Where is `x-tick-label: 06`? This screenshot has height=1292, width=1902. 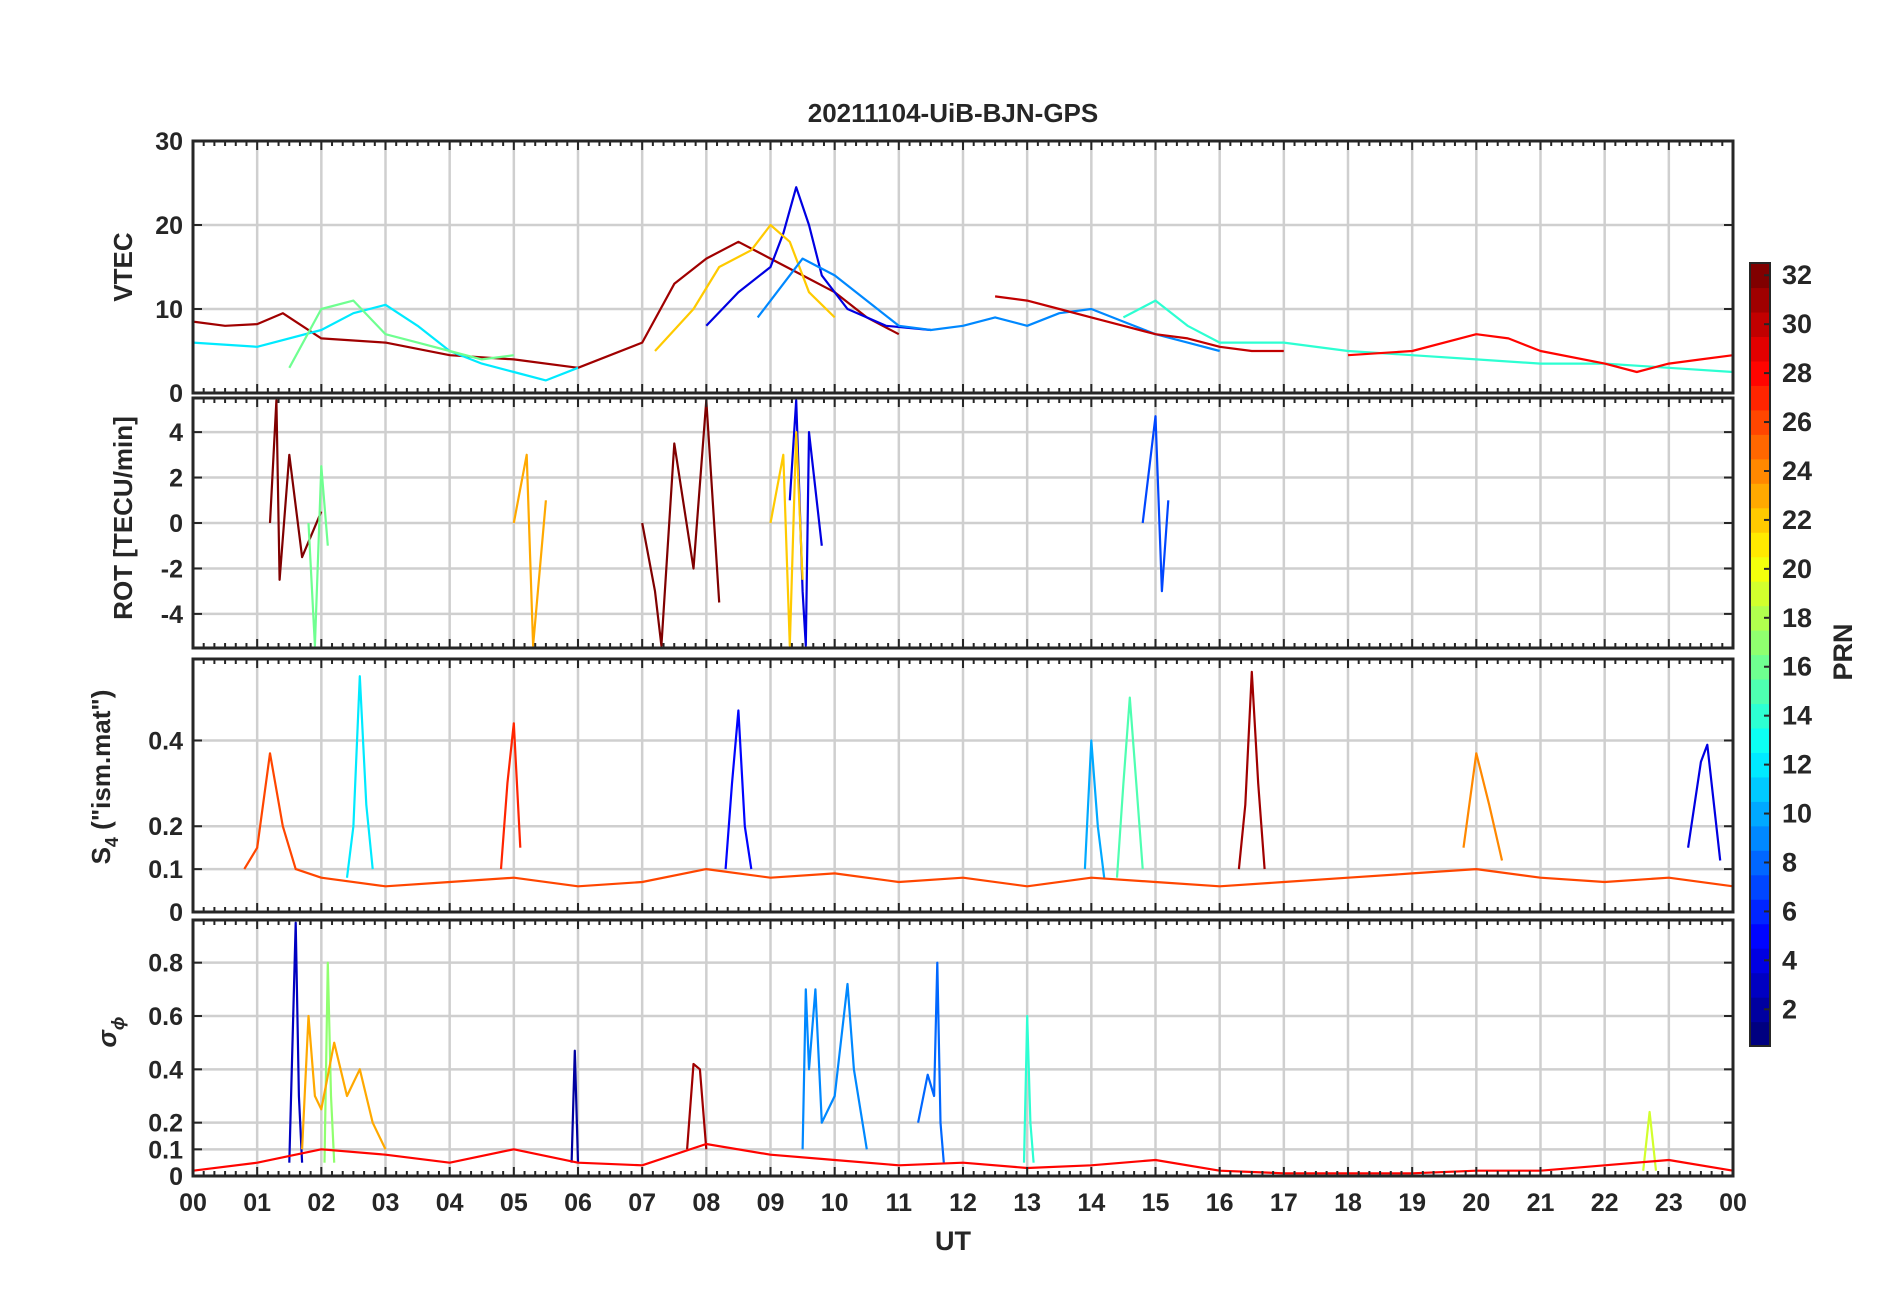 x-tick-label: 06 is located at coordinates (578, 1203).